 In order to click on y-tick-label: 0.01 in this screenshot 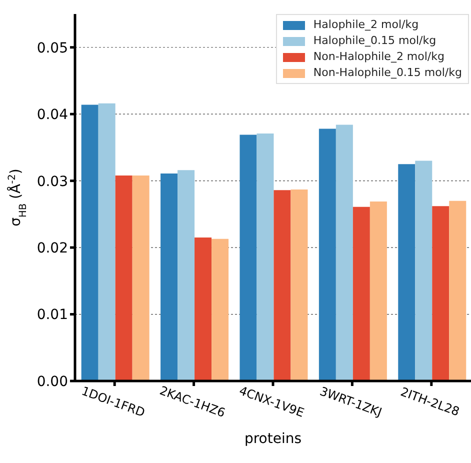, I will do `click(52, 315)`.